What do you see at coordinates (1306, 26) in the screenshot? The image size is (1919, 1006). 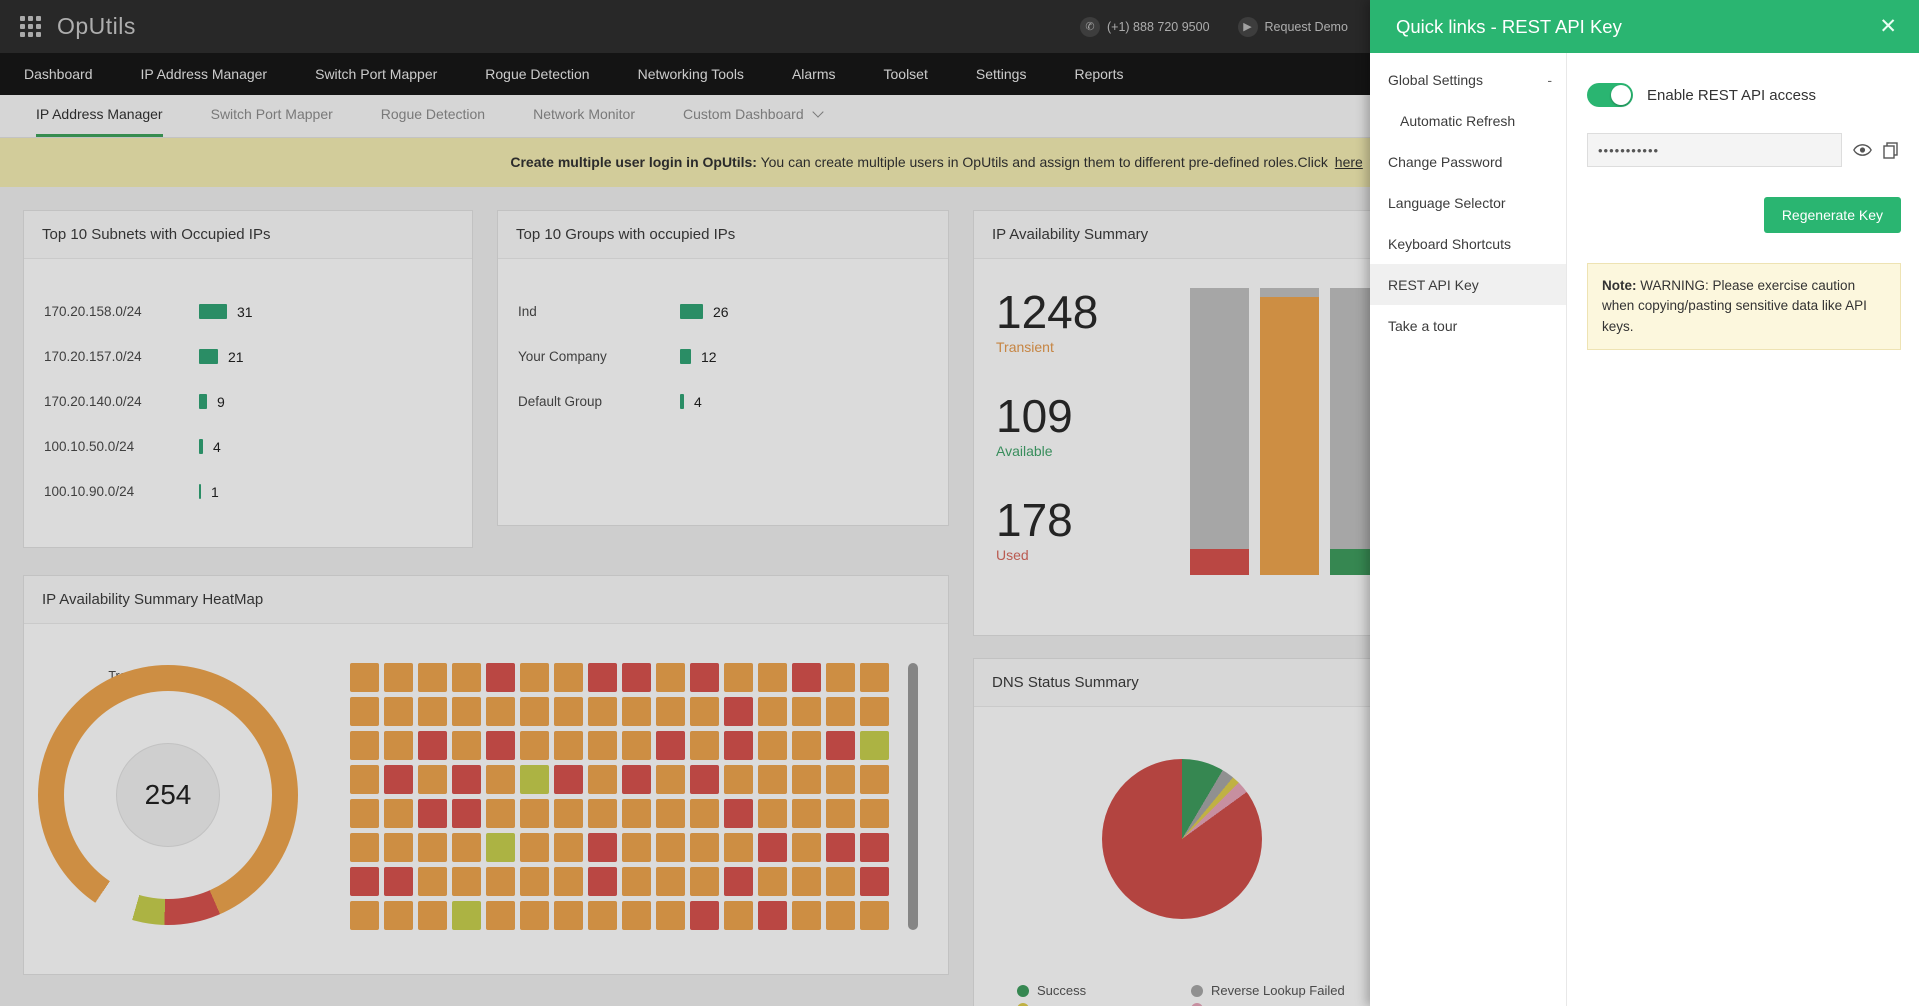 I see `request-demo-label: Request Demo` at bounding box center [1306, 26].